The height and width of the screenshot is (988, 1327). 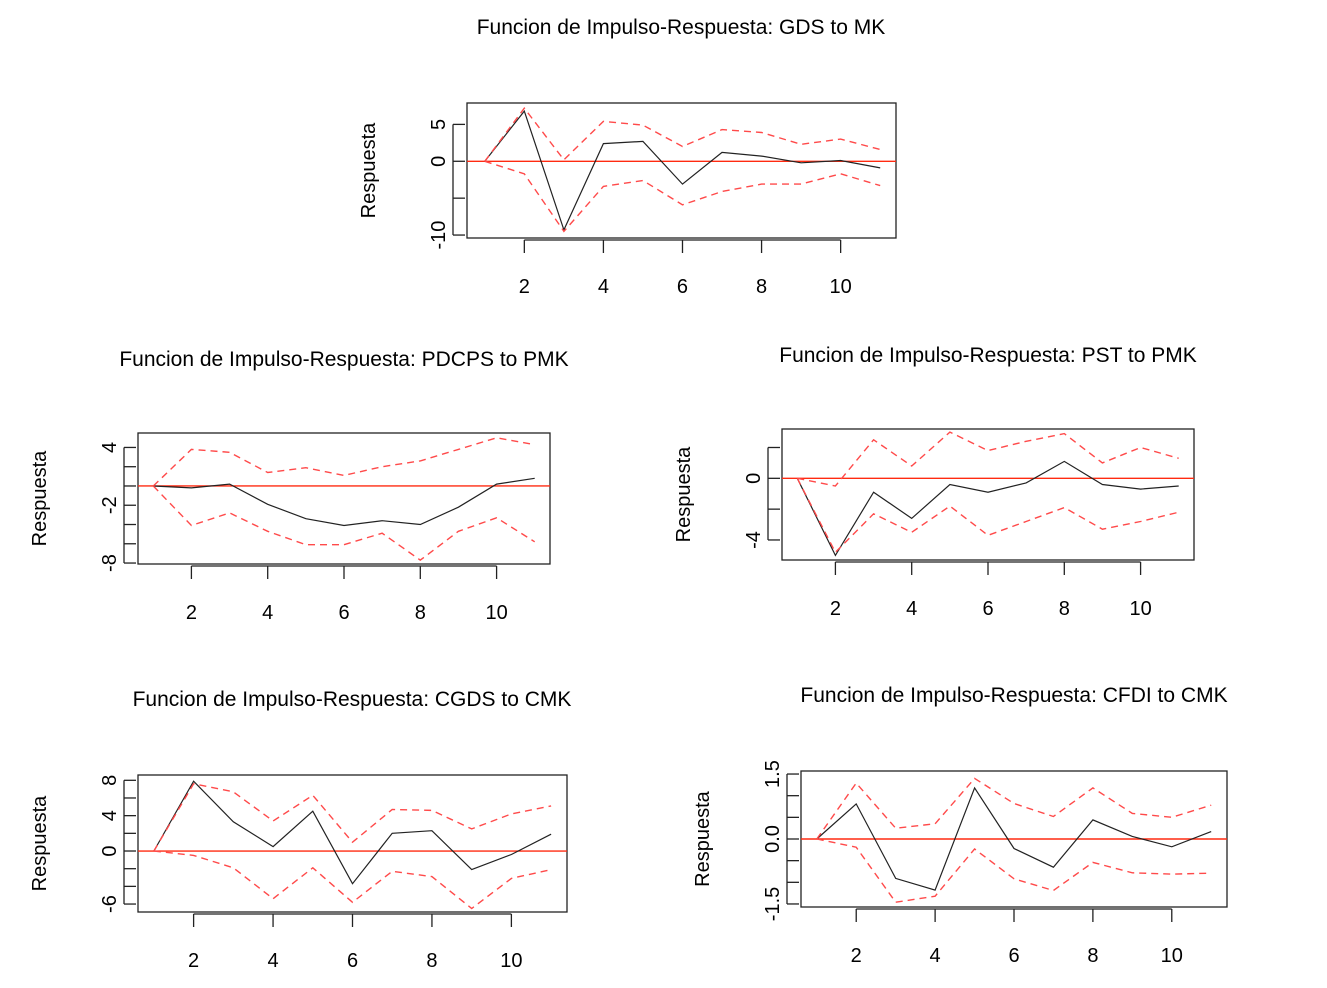 What do you see at coordinates (773, 904) in the screenshot?
I see `y-tick-label: -1.5` at bounding box center [773, 904].